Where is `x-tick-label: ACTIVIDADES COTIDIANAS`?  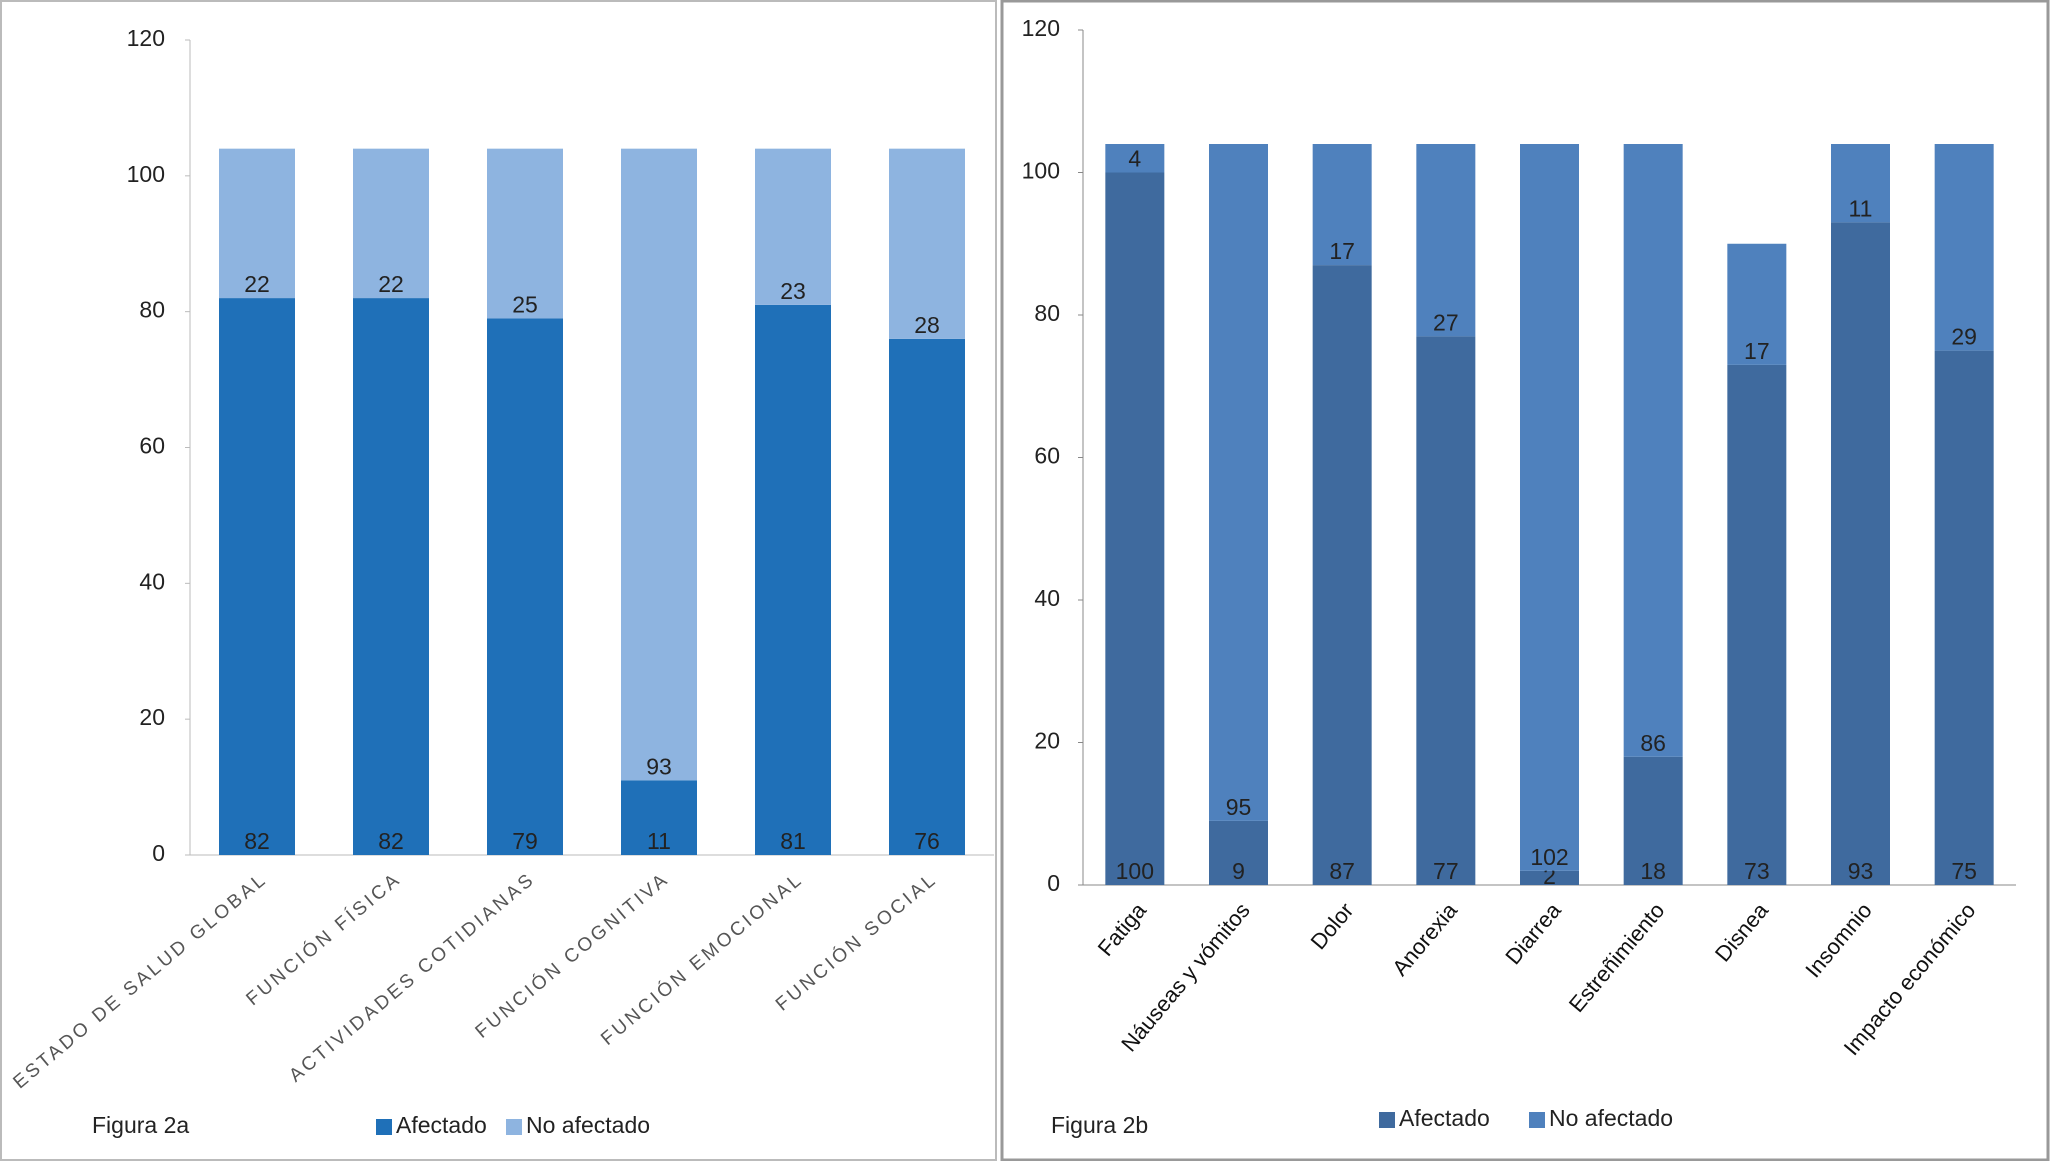 x-tick-label: ACTIVIDADES COTIDIANAS is located at coordinates (412, 978).